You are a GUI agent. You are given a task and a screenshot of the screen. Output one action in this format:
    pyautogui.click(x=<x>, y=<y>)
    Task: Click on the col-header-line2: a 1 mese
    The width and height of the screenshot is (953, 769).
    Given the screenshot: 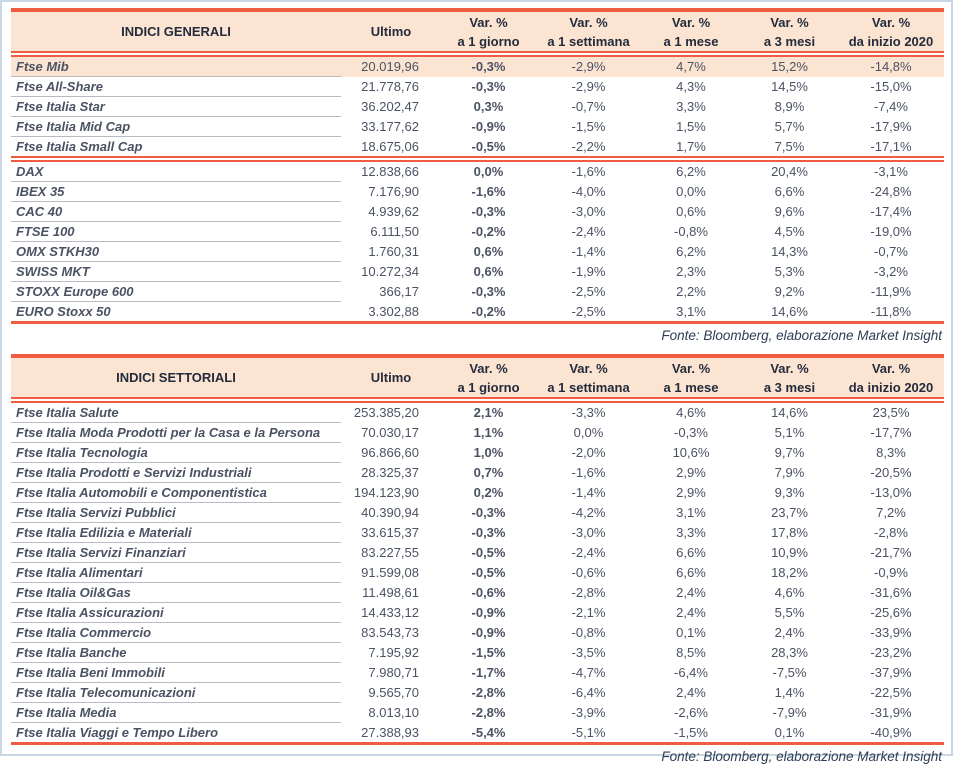 What is the action you would take?
    pyautogui.click(x=691, y=387)
    